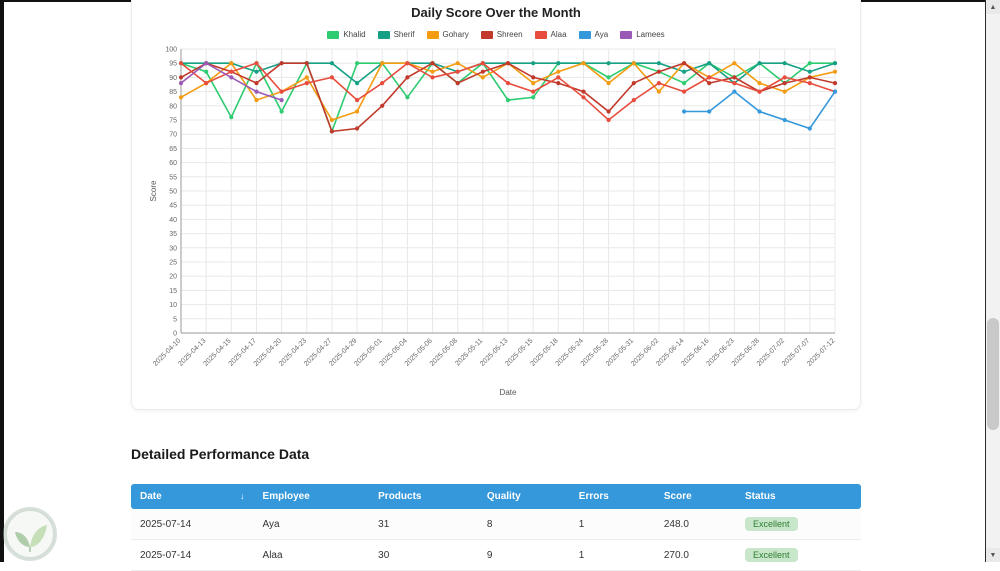 This screenshot has height=571, width=1000. What do you see at coordinates (173, 92) in the screenshot?
I see `svg-text: 85` at bounding box center [173, 92].